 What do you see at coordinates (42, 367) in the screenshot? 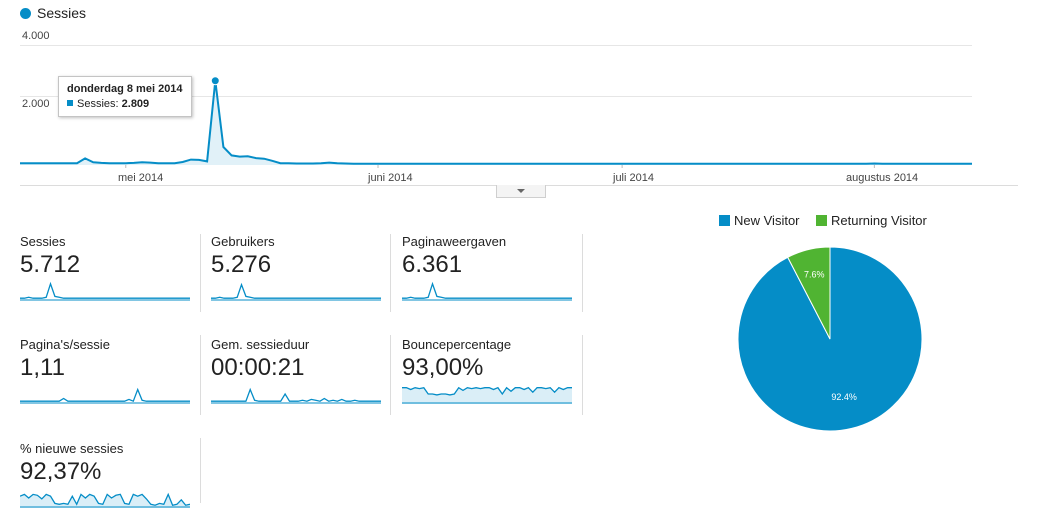
I see `metric-value: 1,11` at bounding box center [42, 367].